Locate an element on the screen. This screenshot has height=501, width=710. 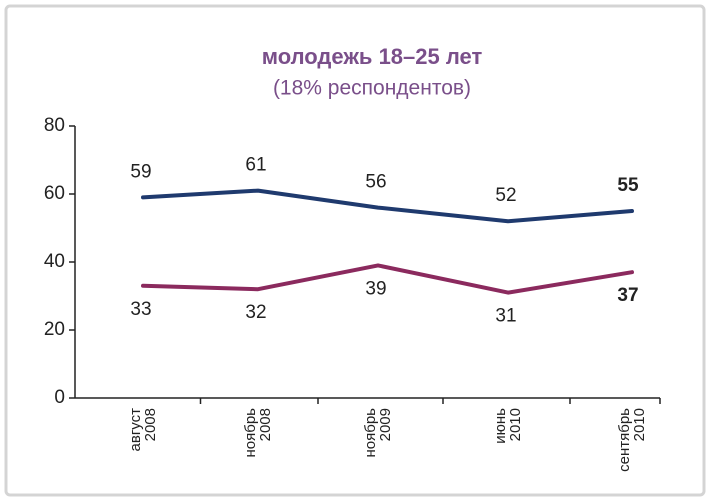
data-label: 59 is located at coordinates (140, 171).